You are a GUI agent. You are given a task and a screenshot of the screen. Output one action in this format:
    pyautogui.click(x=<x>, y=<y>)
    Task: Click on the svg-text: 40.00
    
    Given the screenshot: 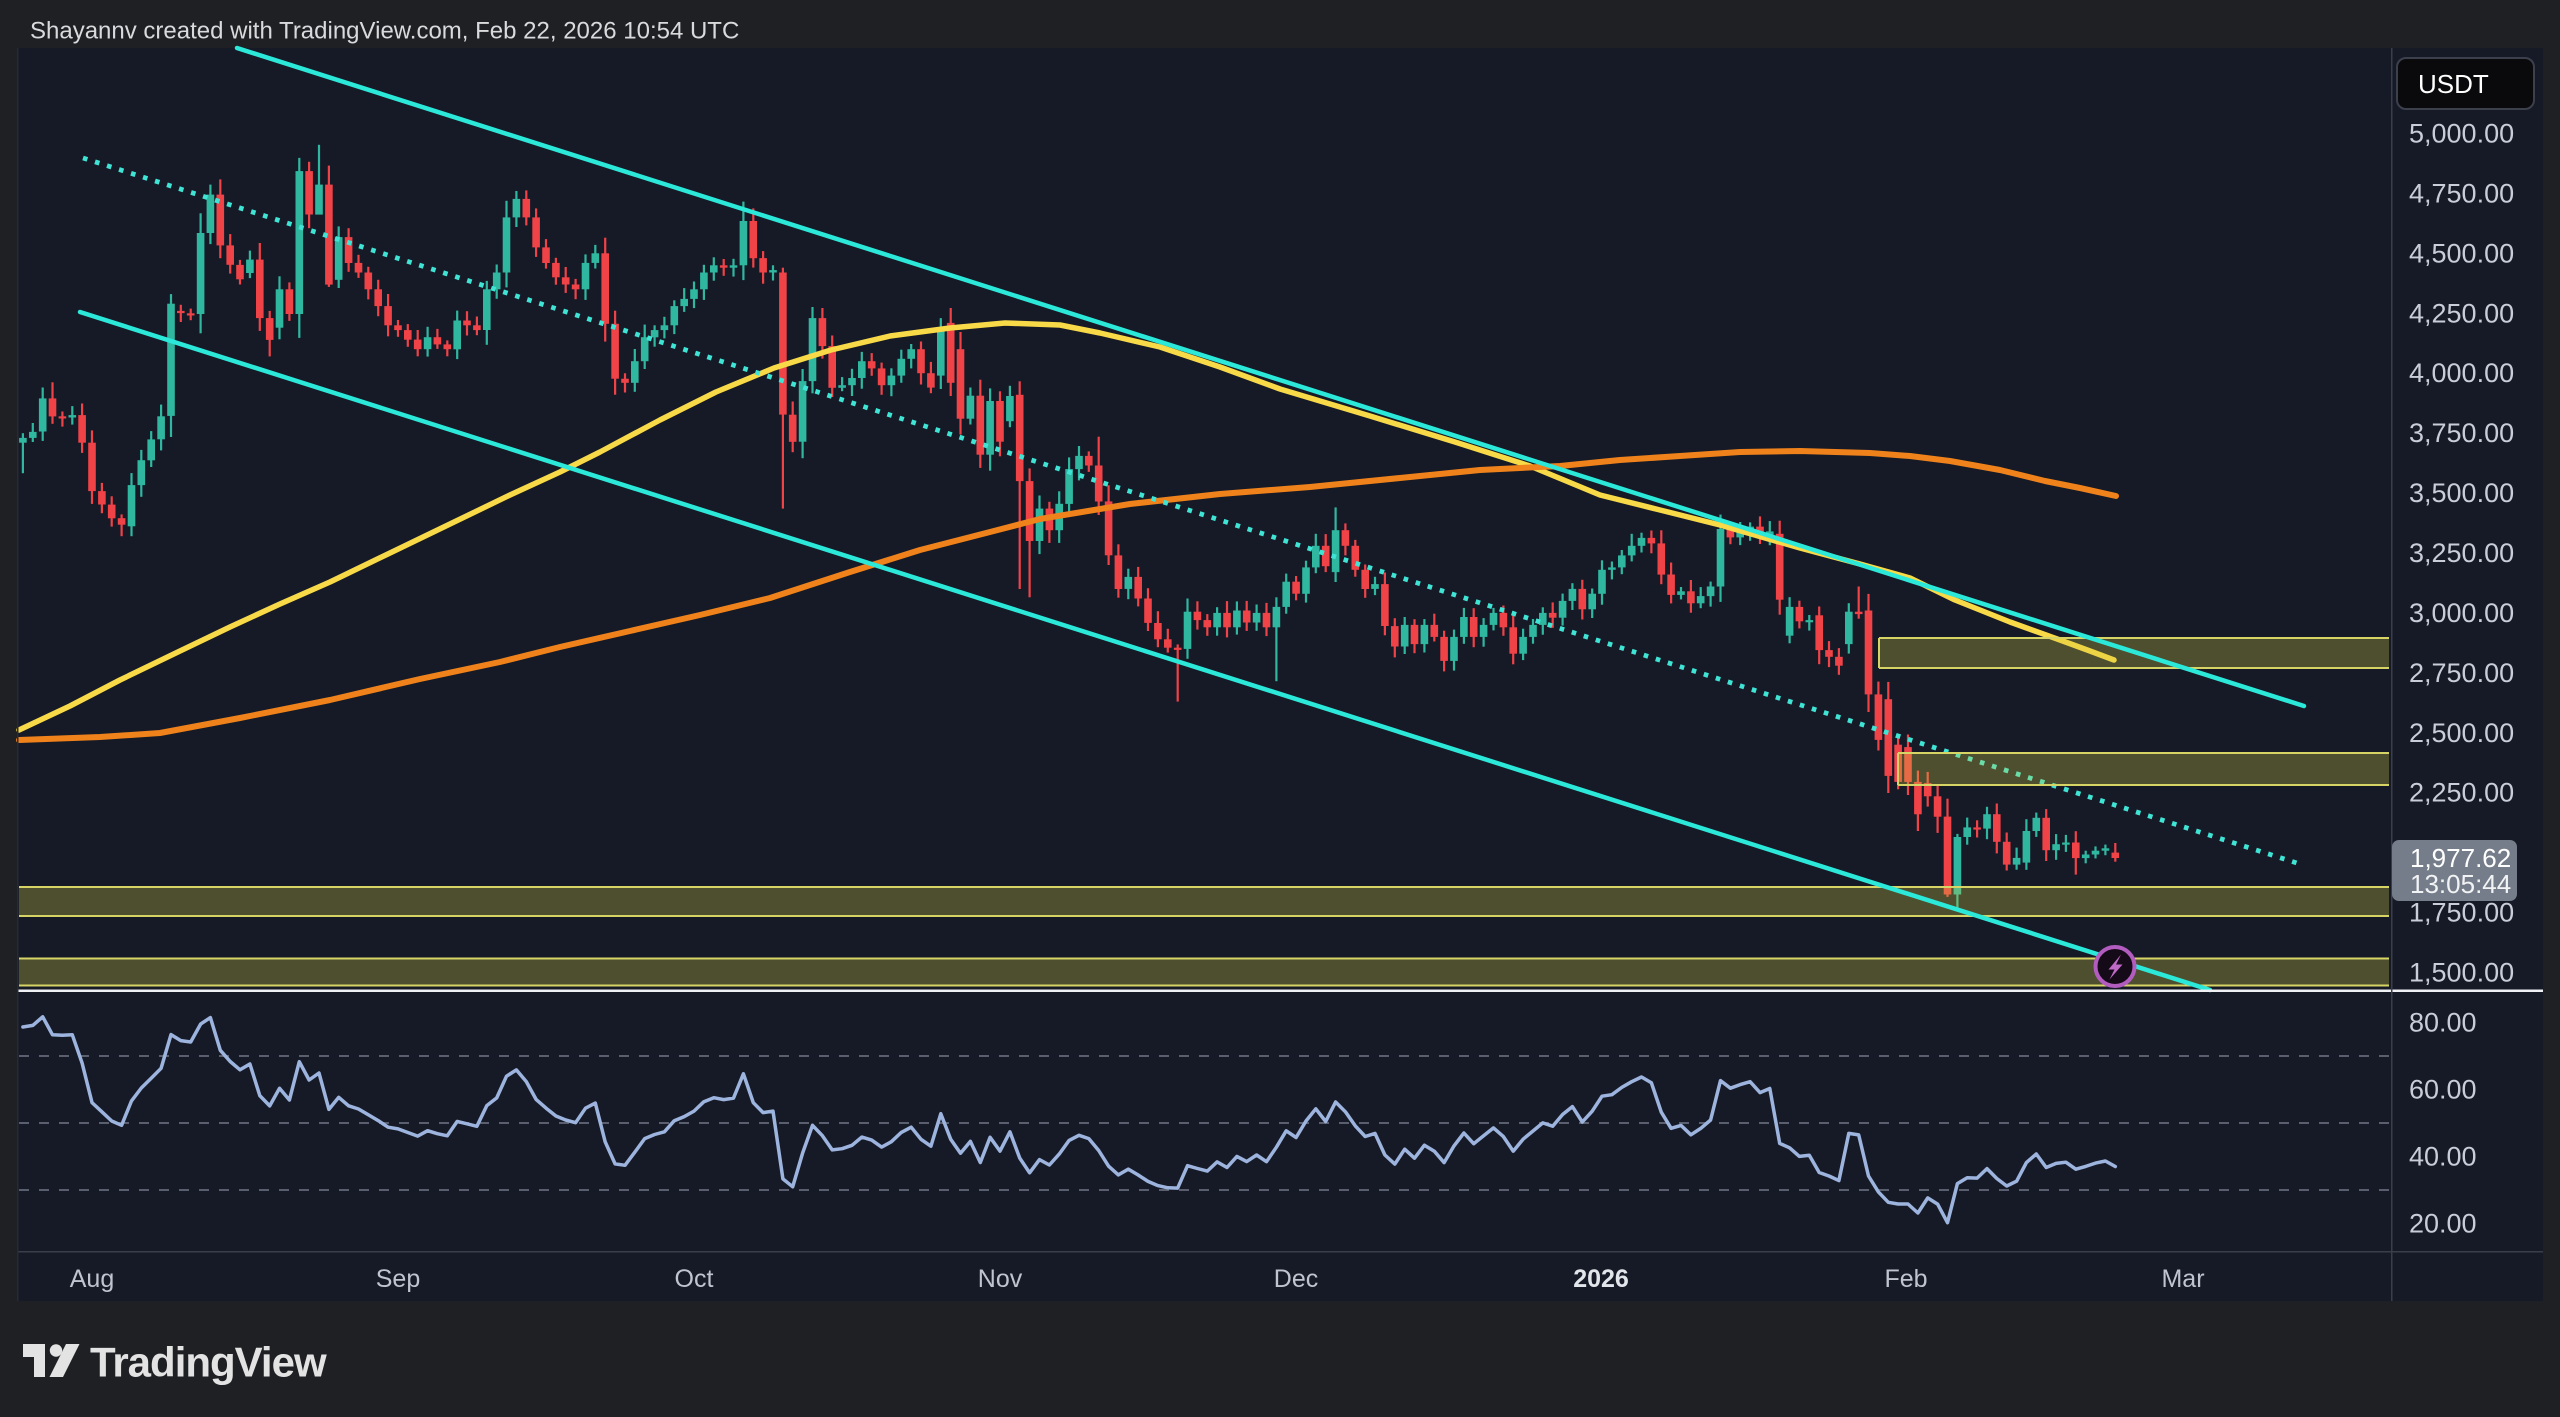 What is the action you would take?
    pyautogui.click(x=2443, y=1157)
    